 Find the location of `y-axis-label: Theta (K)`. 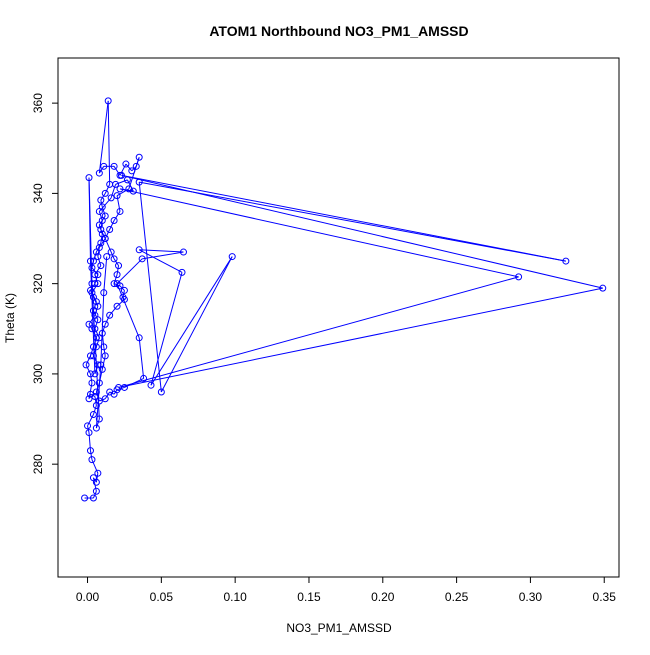

y-axis-label: Theta (K) is located at coordinates (10, 318).